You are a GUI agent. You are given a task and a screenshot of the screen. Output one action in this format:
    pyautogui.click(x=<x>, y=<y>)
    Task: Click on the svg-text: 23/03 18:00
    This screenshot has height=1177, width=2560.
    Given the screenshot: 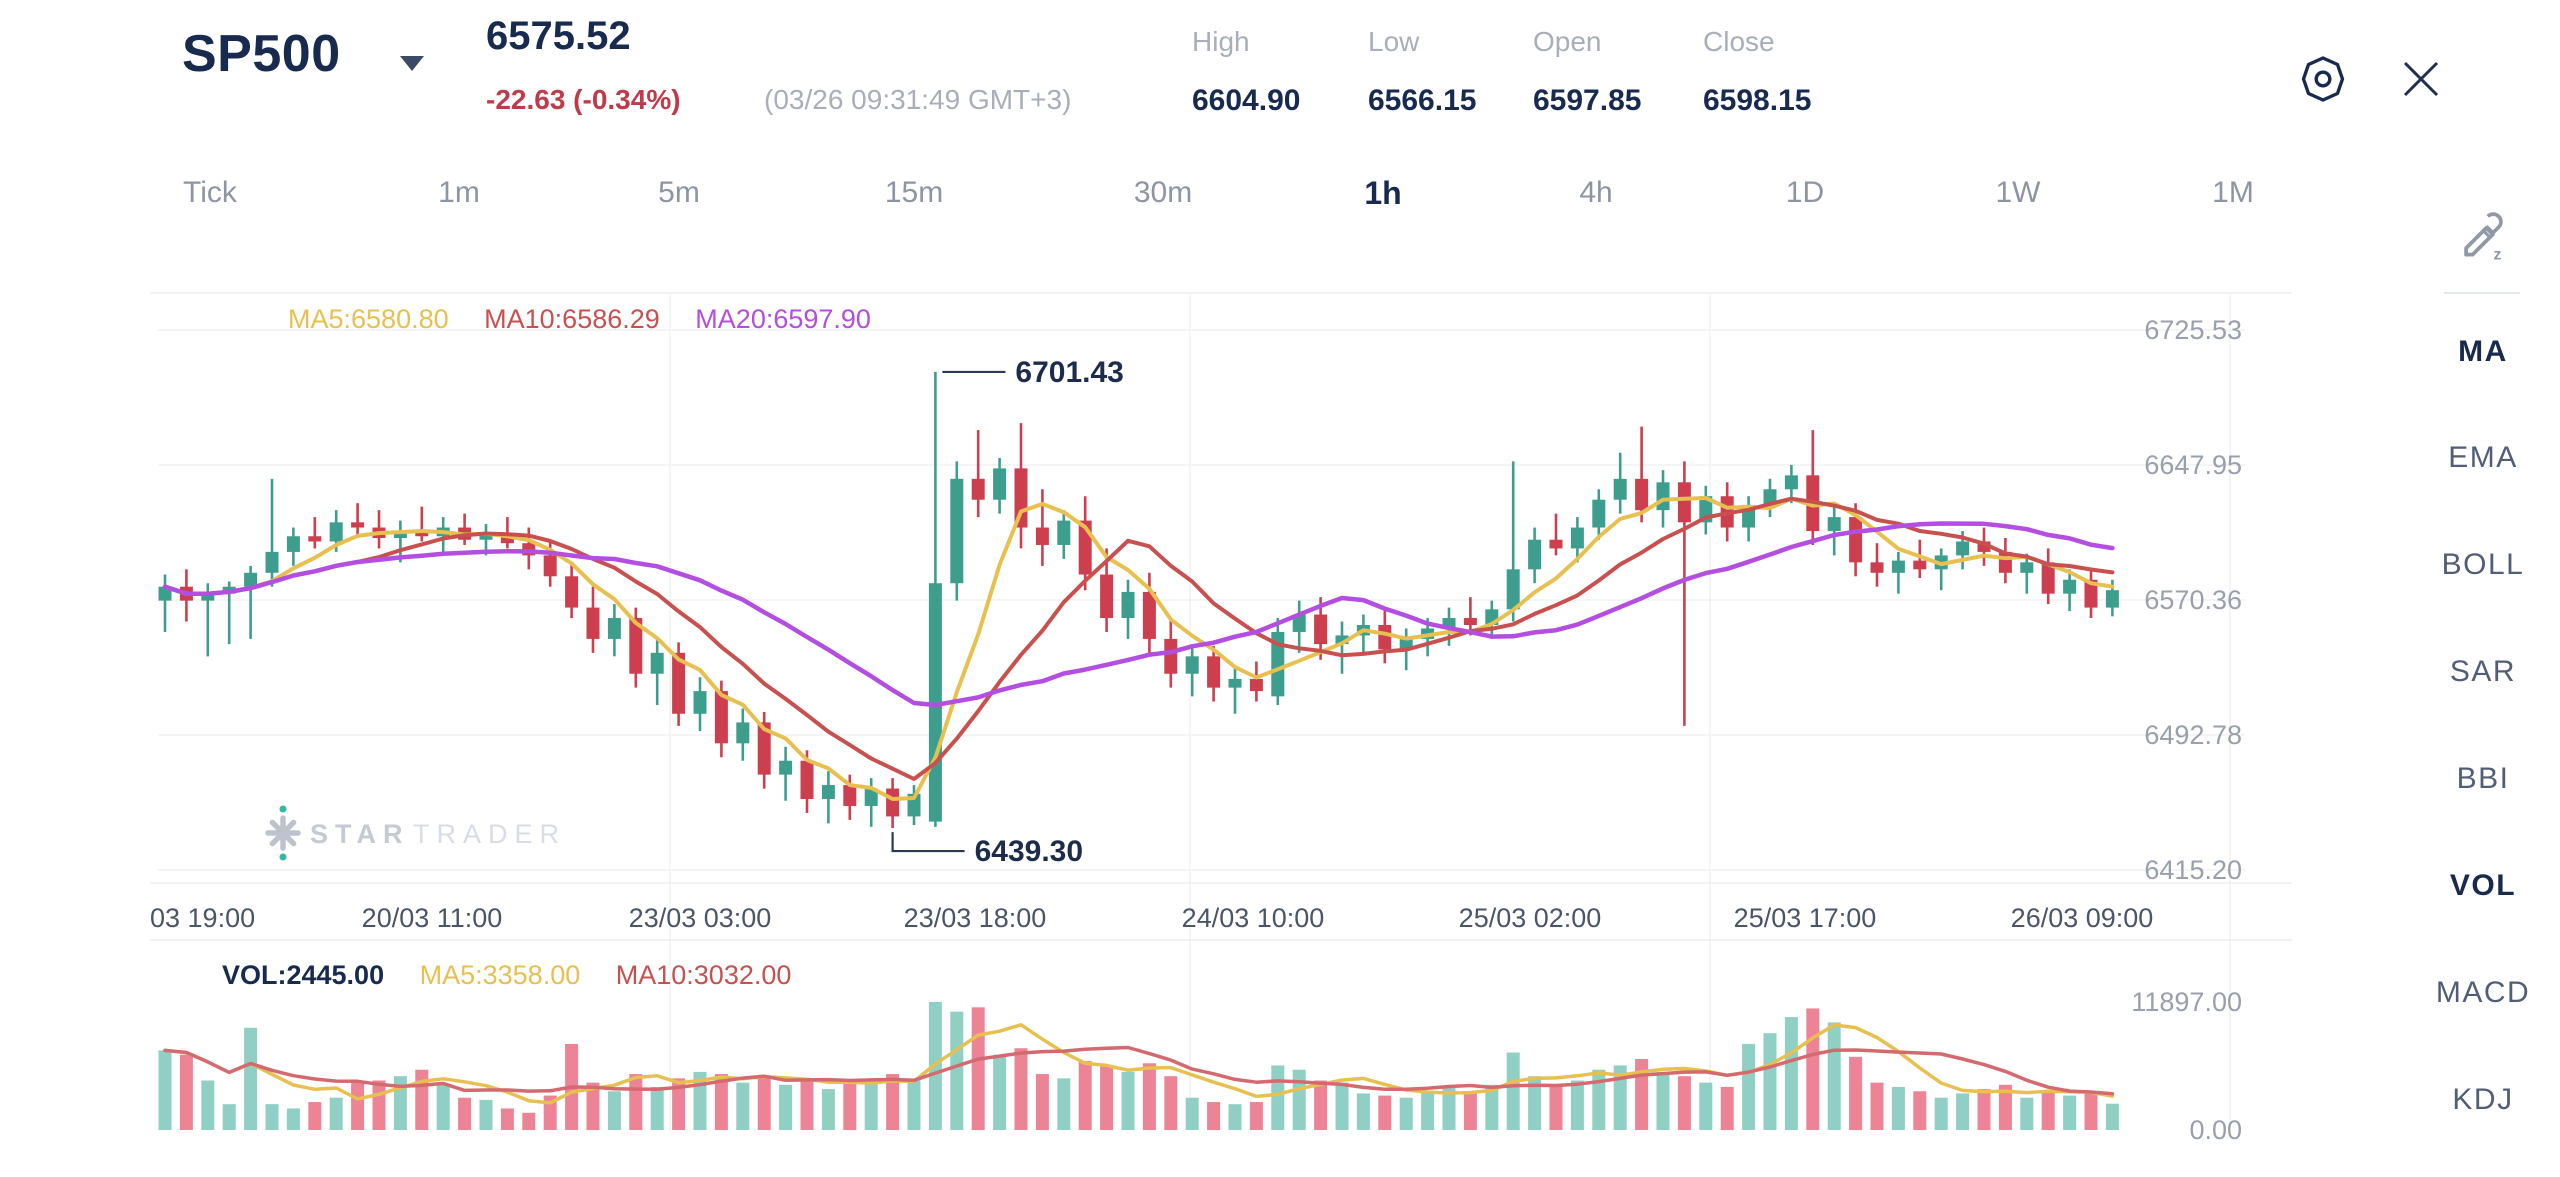 What is the action you would take?
    pyautogui.click(x=975, y=918)
    